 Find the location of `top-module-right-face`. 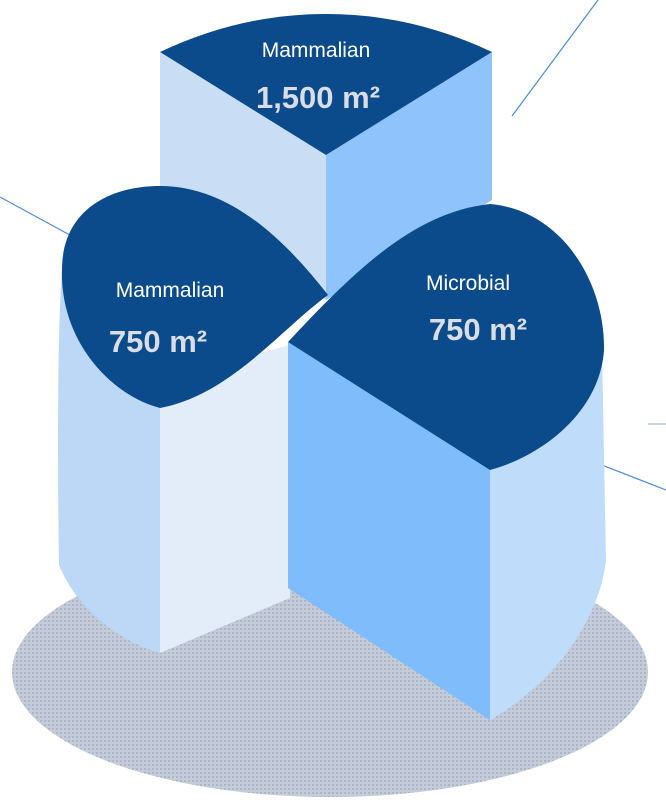

top-module-right-face is located at coordinates (409, 176).